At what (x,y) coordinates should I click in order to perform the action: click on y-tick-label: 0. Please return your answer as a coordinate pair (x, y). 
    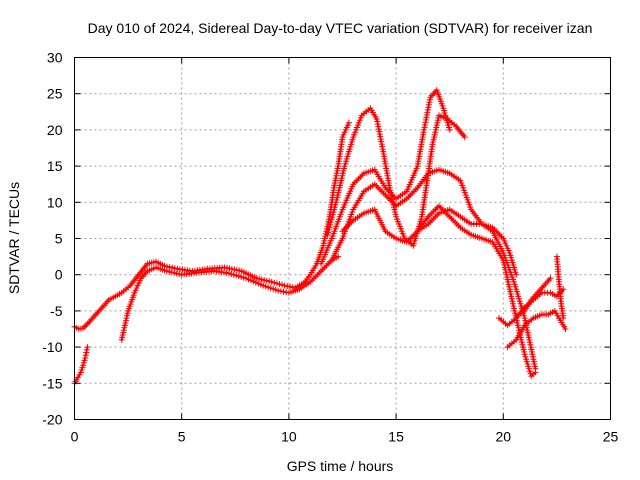
    Looking at the image, I should click on (59, 275).